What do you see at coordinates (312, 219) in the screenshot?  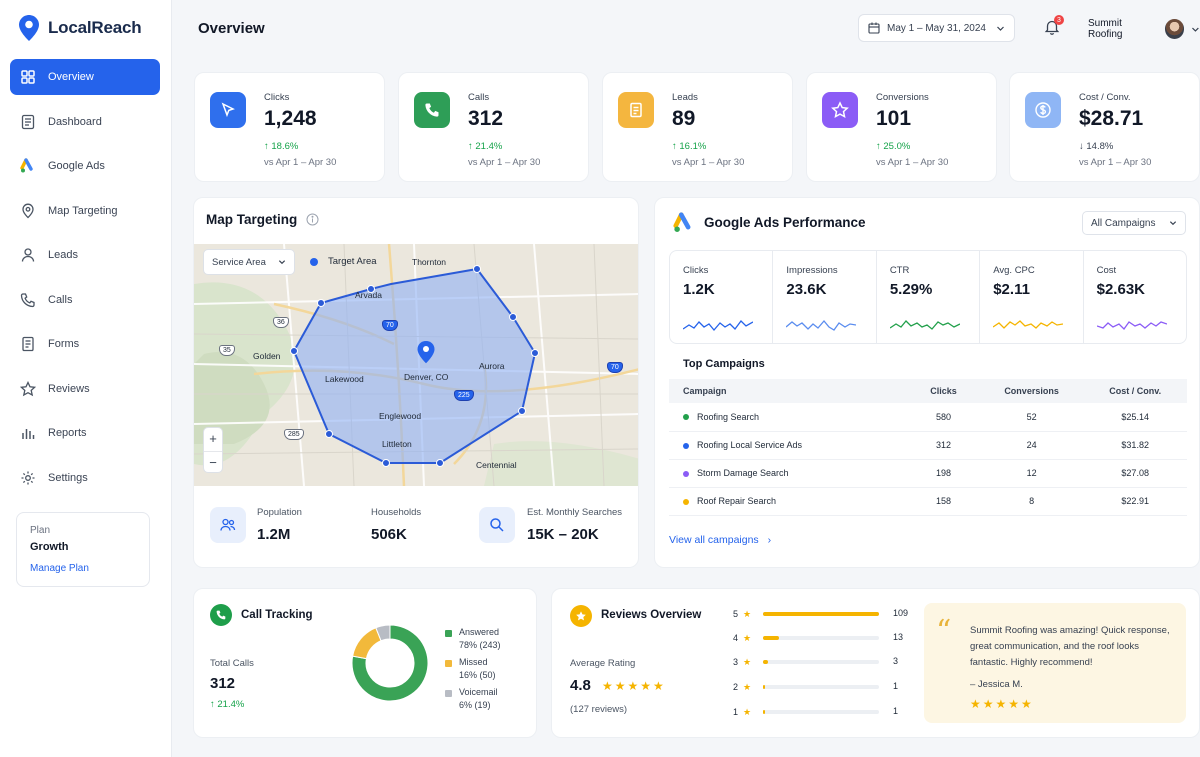 I see `info-icon` at bounding box center [312, 219].